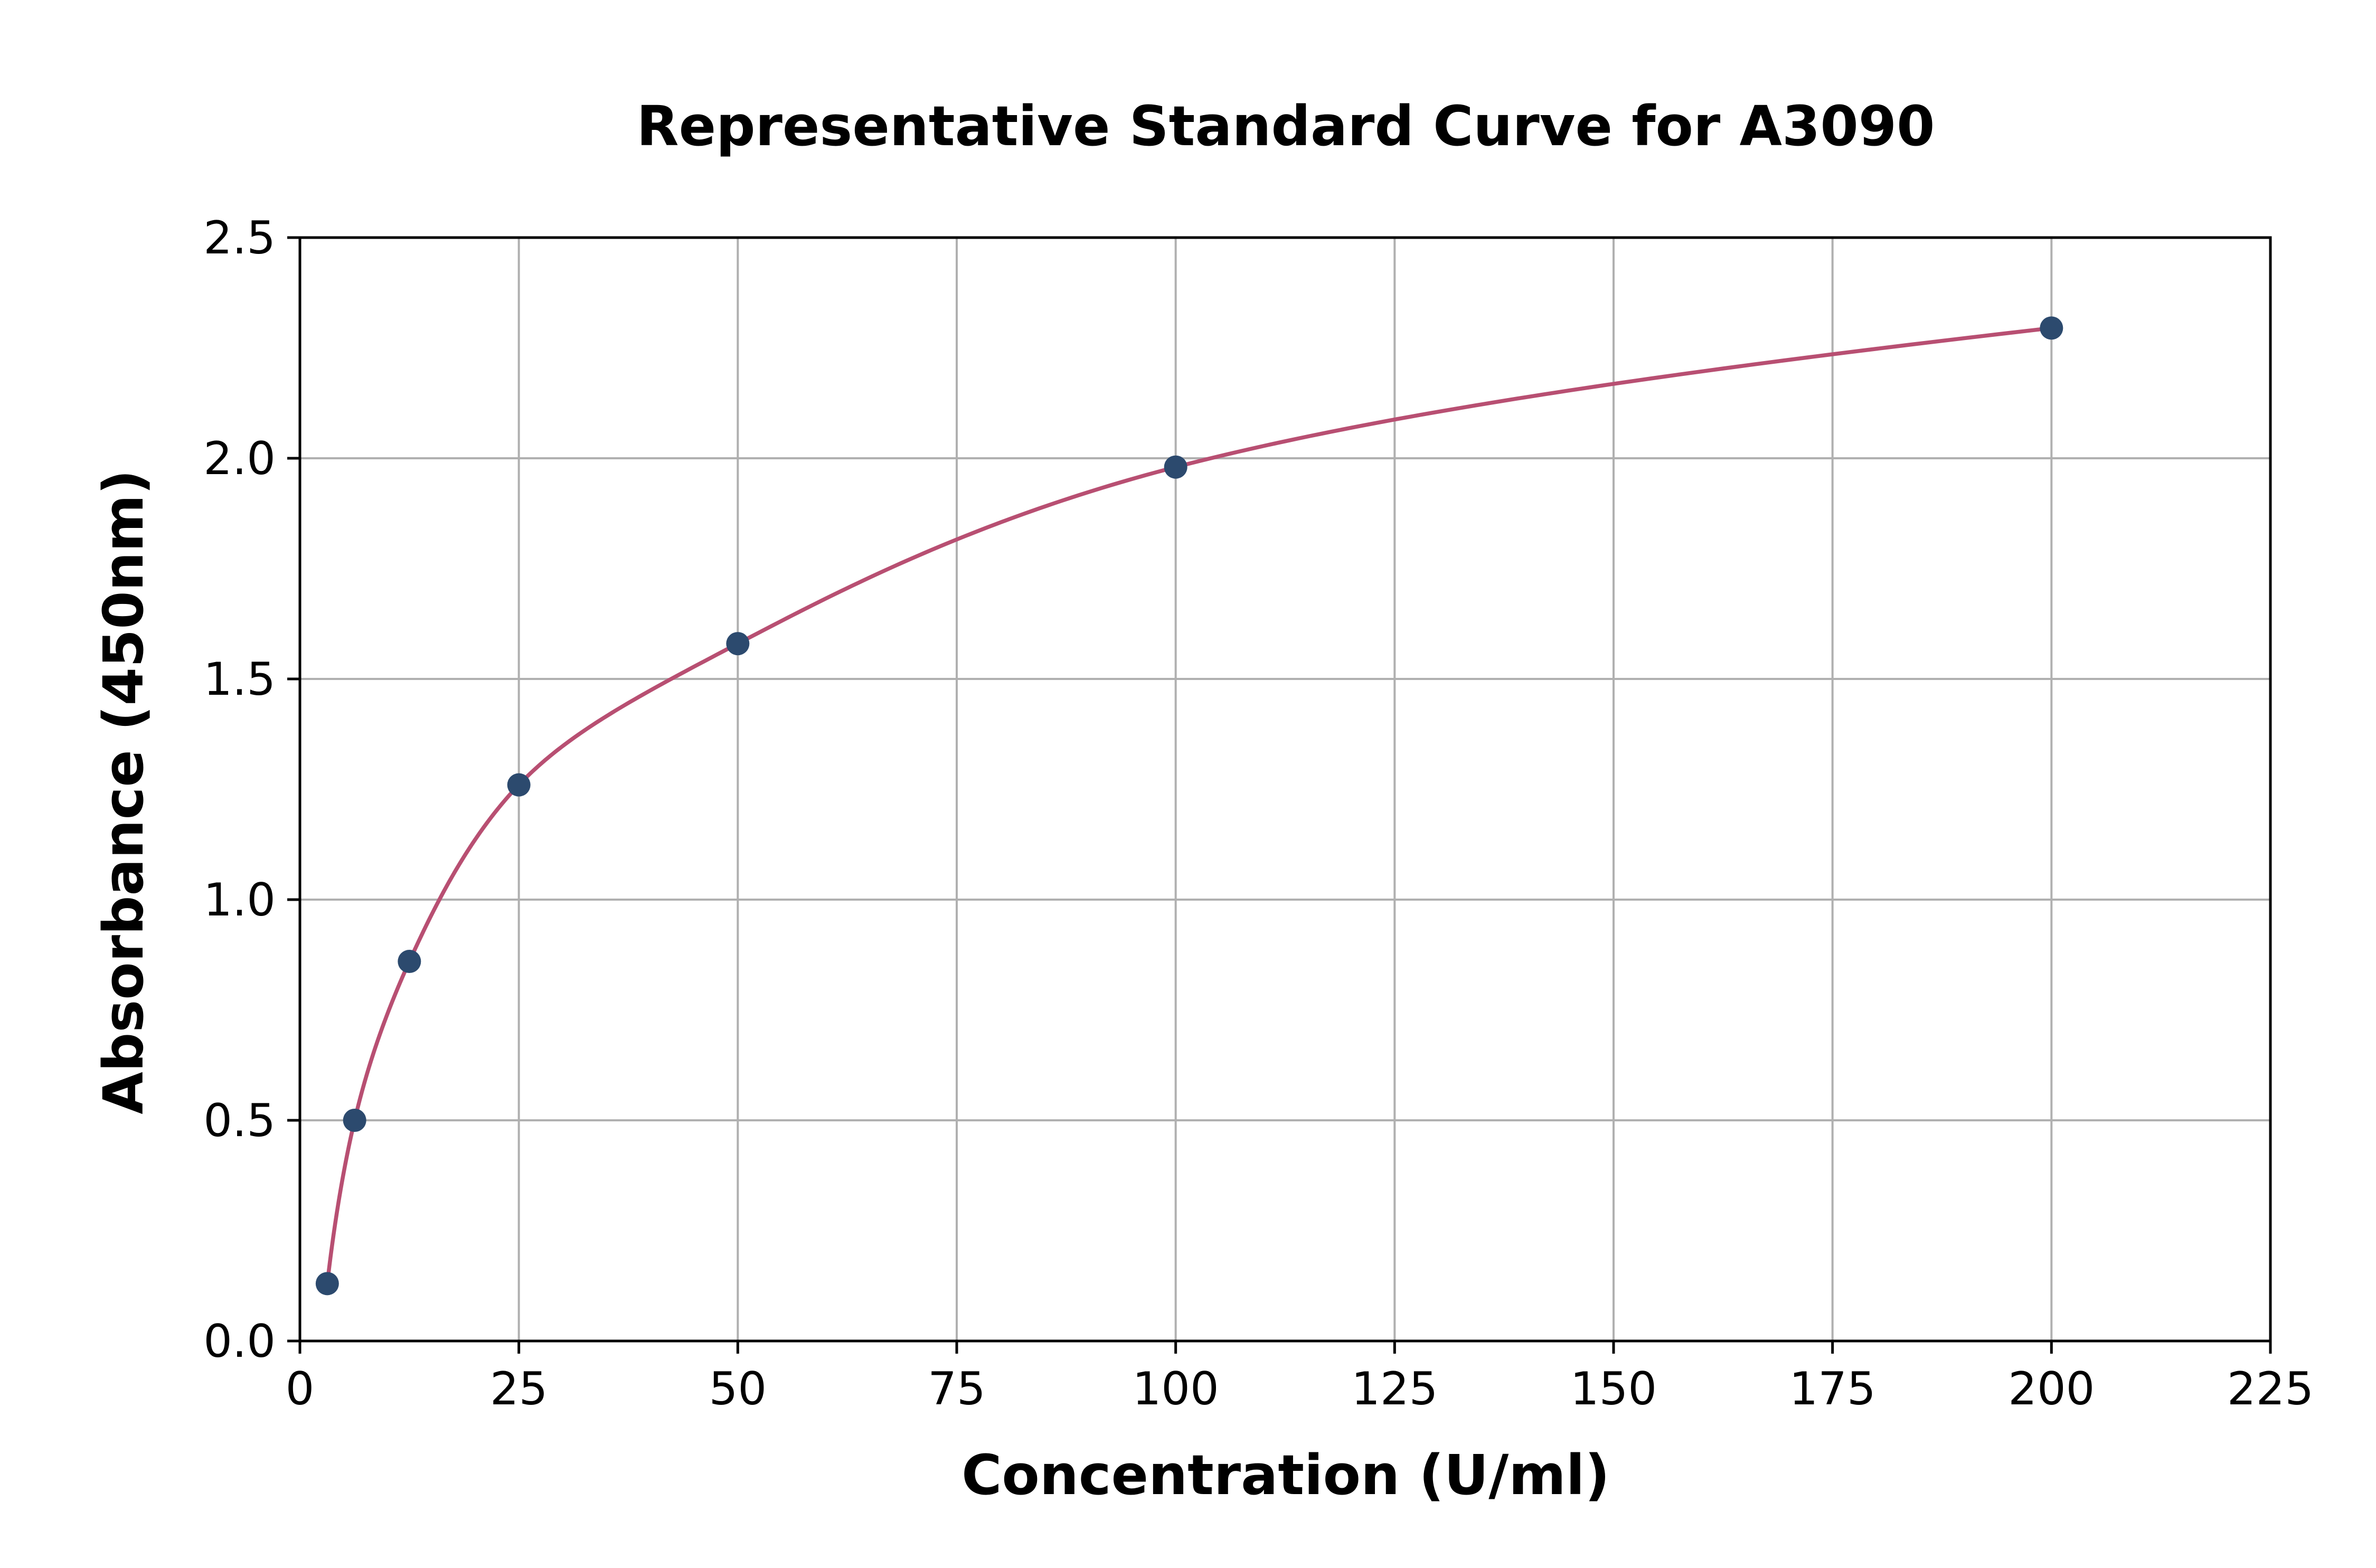 The width and height of the screenshot is (2376, 1568). What do you see at coordinates (240, 458) in the screenshot?
I see `y-tick-label: 2.0` at bounding box center [240, 458].